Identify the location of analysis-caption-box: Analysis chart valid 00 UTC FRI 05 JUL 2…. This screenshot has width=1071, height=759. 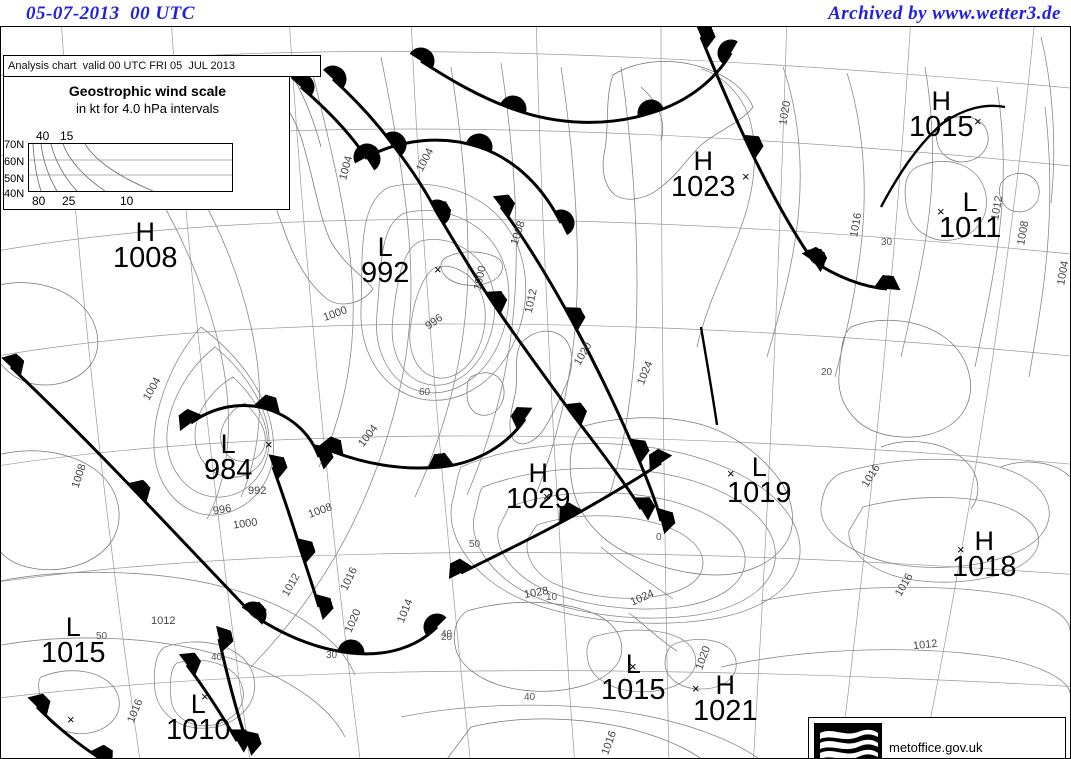
(162, 66).